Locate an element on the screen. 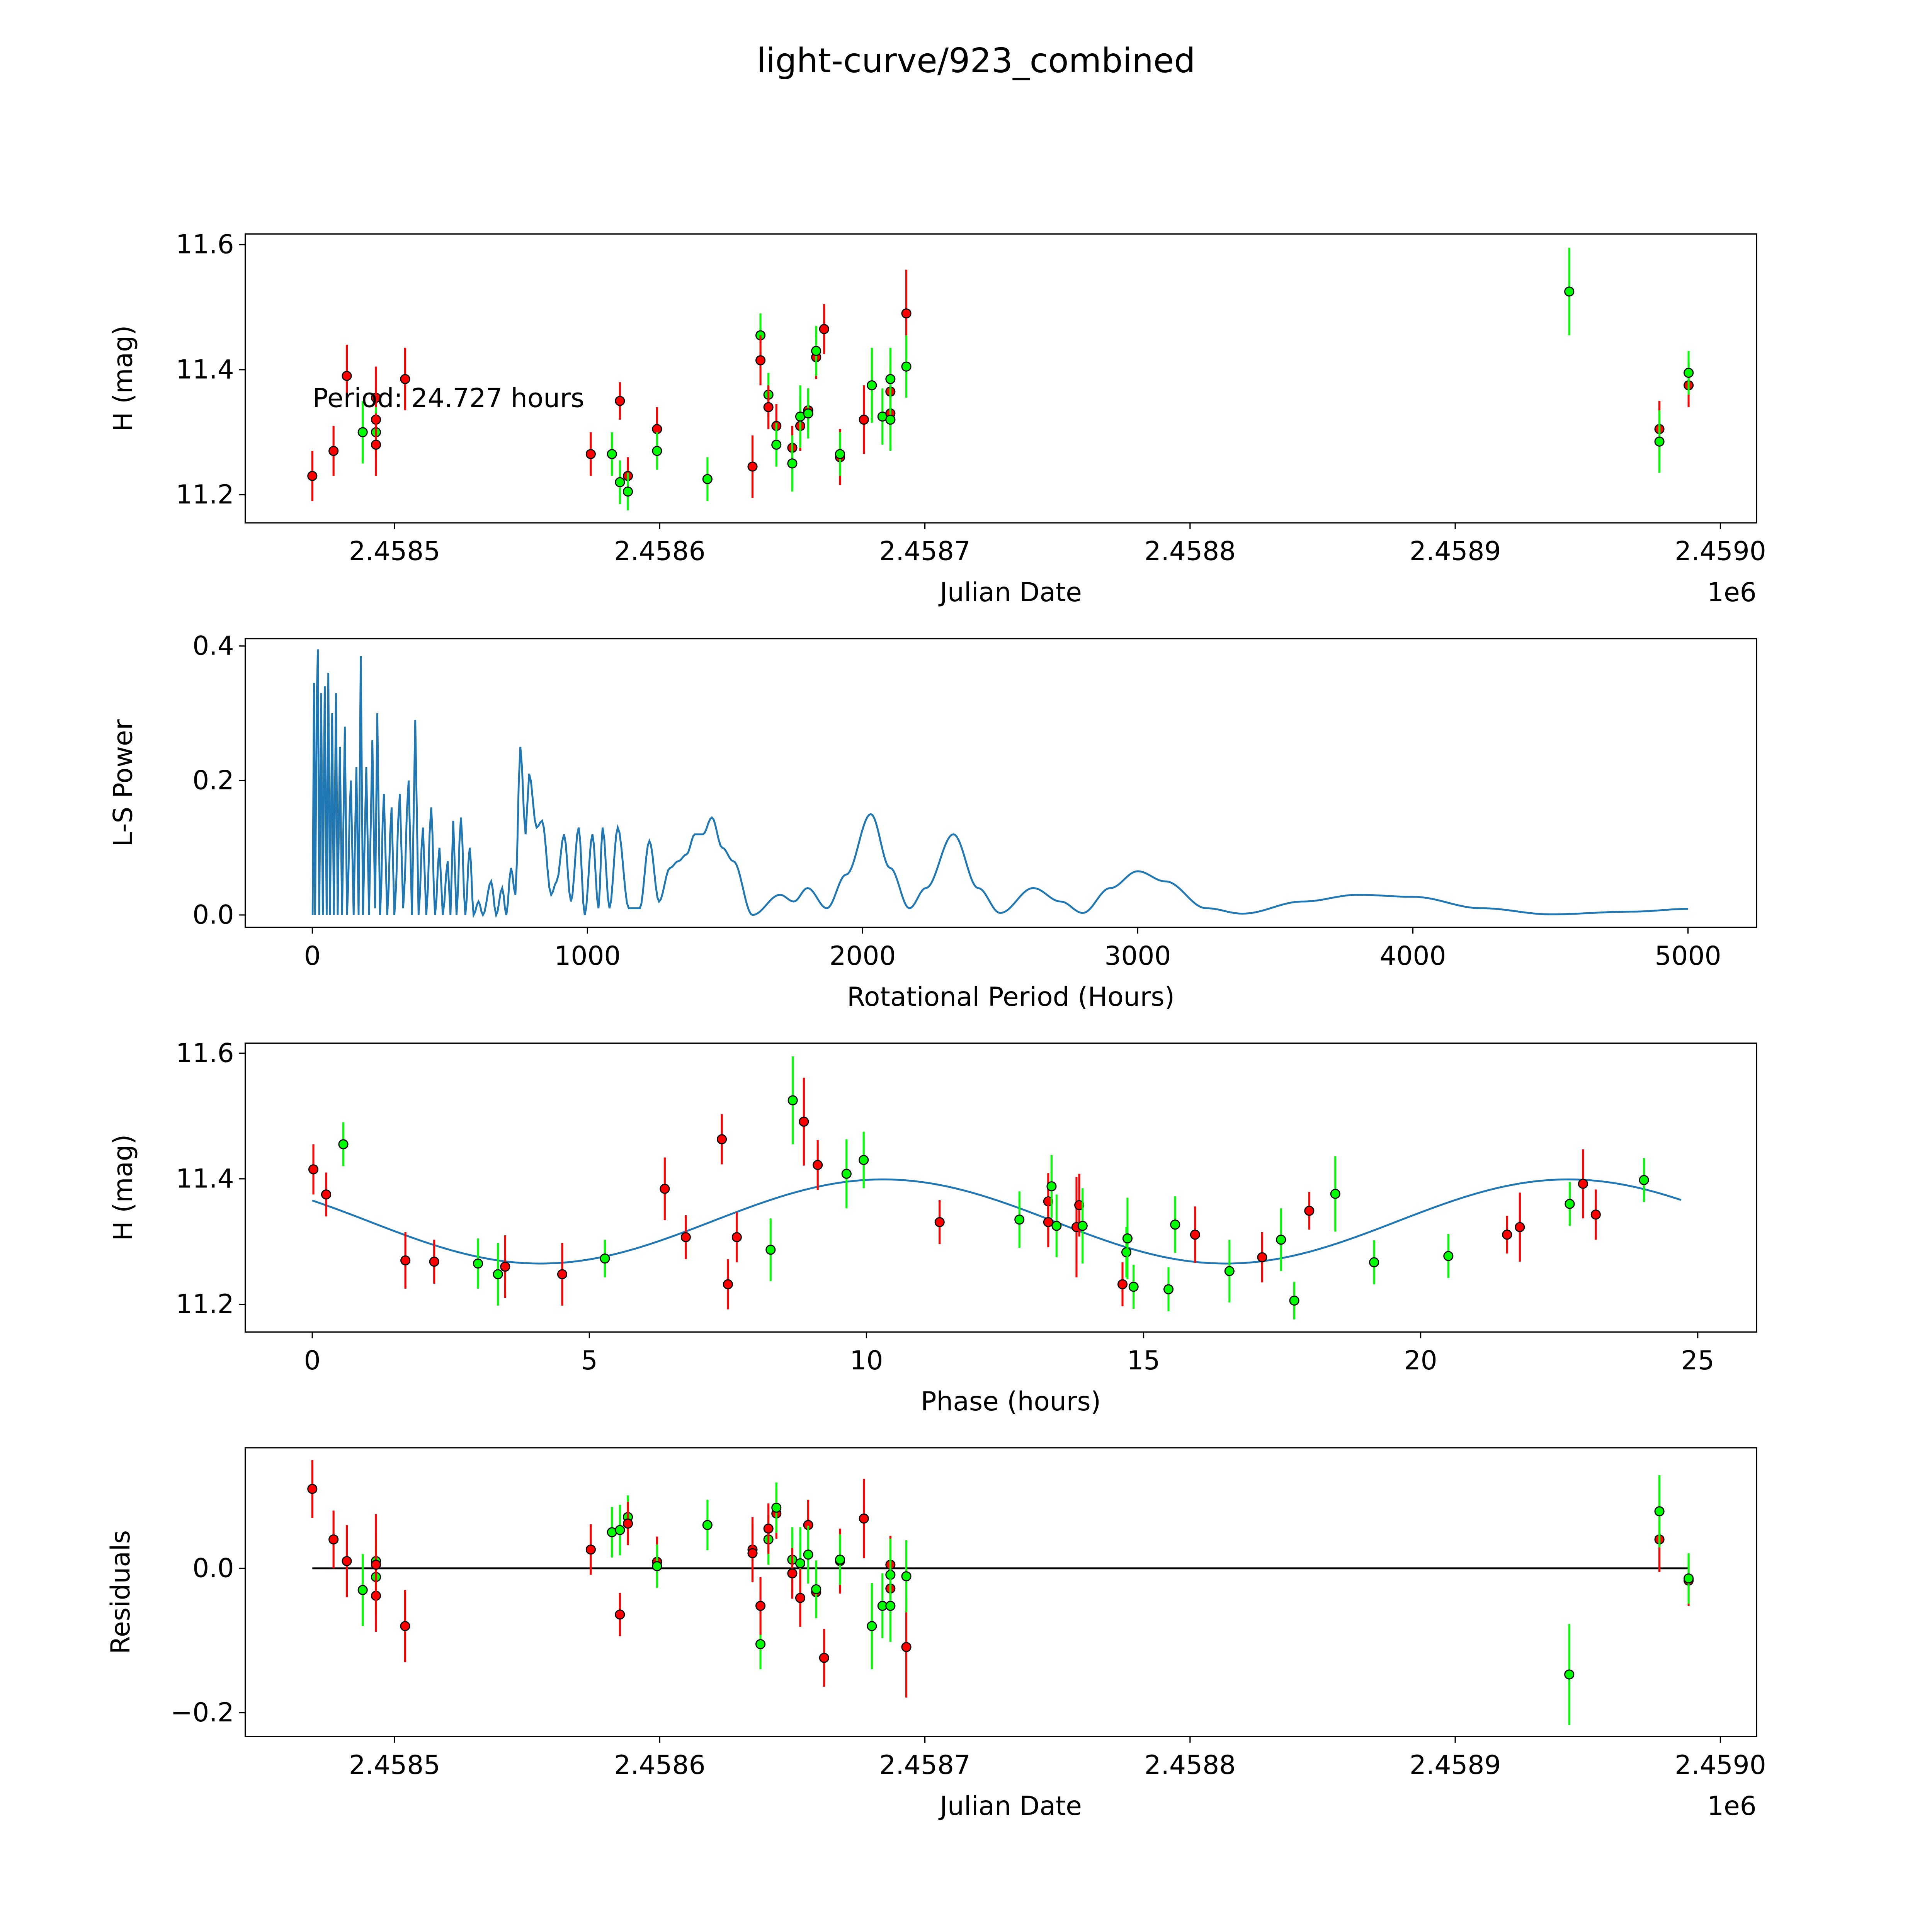 The height and width of the screenshot is (1932, 1932). x-tick-label: 2.4590 is located at coordinates (1721, 1765).